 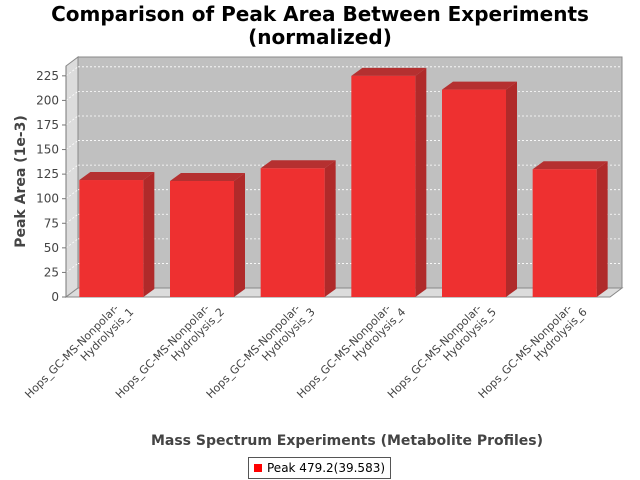 What do you see at coordinates (47, 100) in the screenshot?
I see `y-tick-label: 200` at bounding box center [47, 100].